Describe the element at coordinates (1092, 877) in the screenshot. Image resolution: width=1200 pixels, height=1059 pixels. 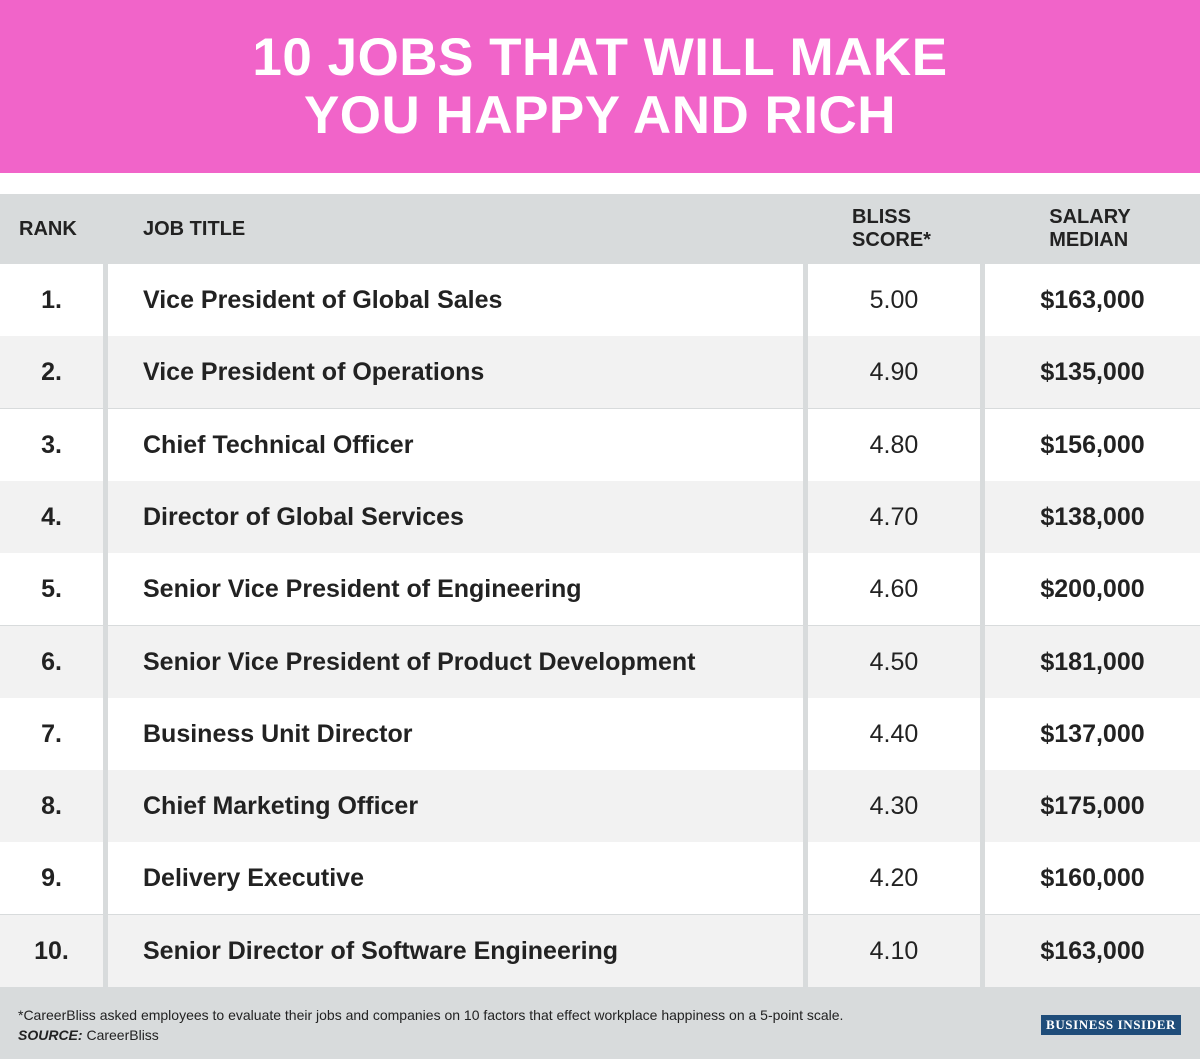
I see `salary-median-cell: $160,000` at that location.